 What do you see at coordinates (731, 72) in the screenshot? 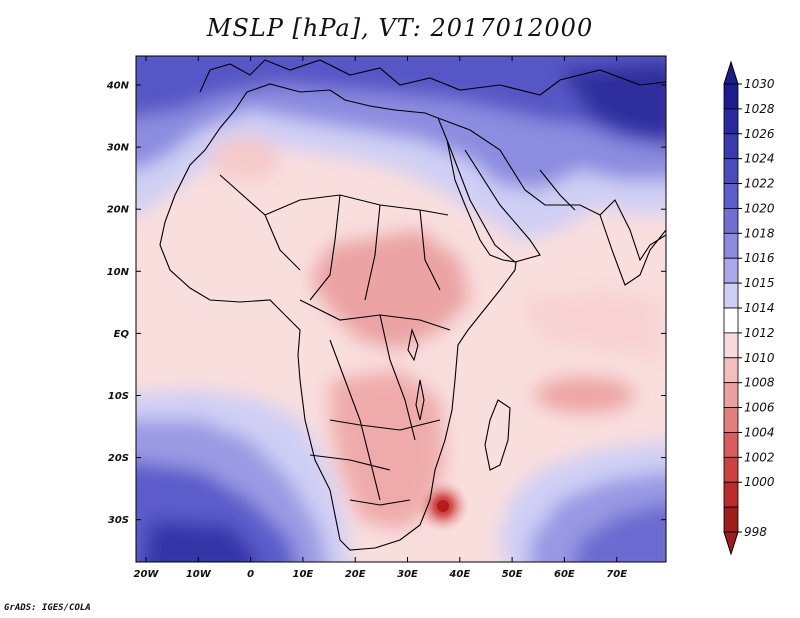
I see `colorbar-top-arrow` at bounding box center [731, 72].